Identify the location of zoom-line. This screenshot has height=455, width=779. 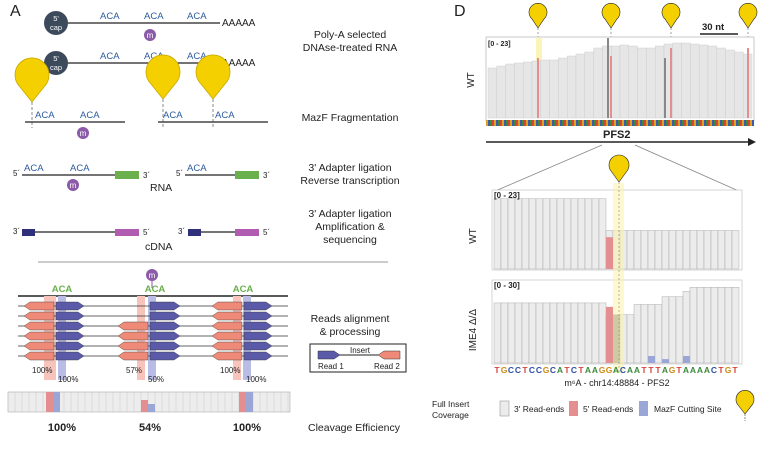
(688, 168).